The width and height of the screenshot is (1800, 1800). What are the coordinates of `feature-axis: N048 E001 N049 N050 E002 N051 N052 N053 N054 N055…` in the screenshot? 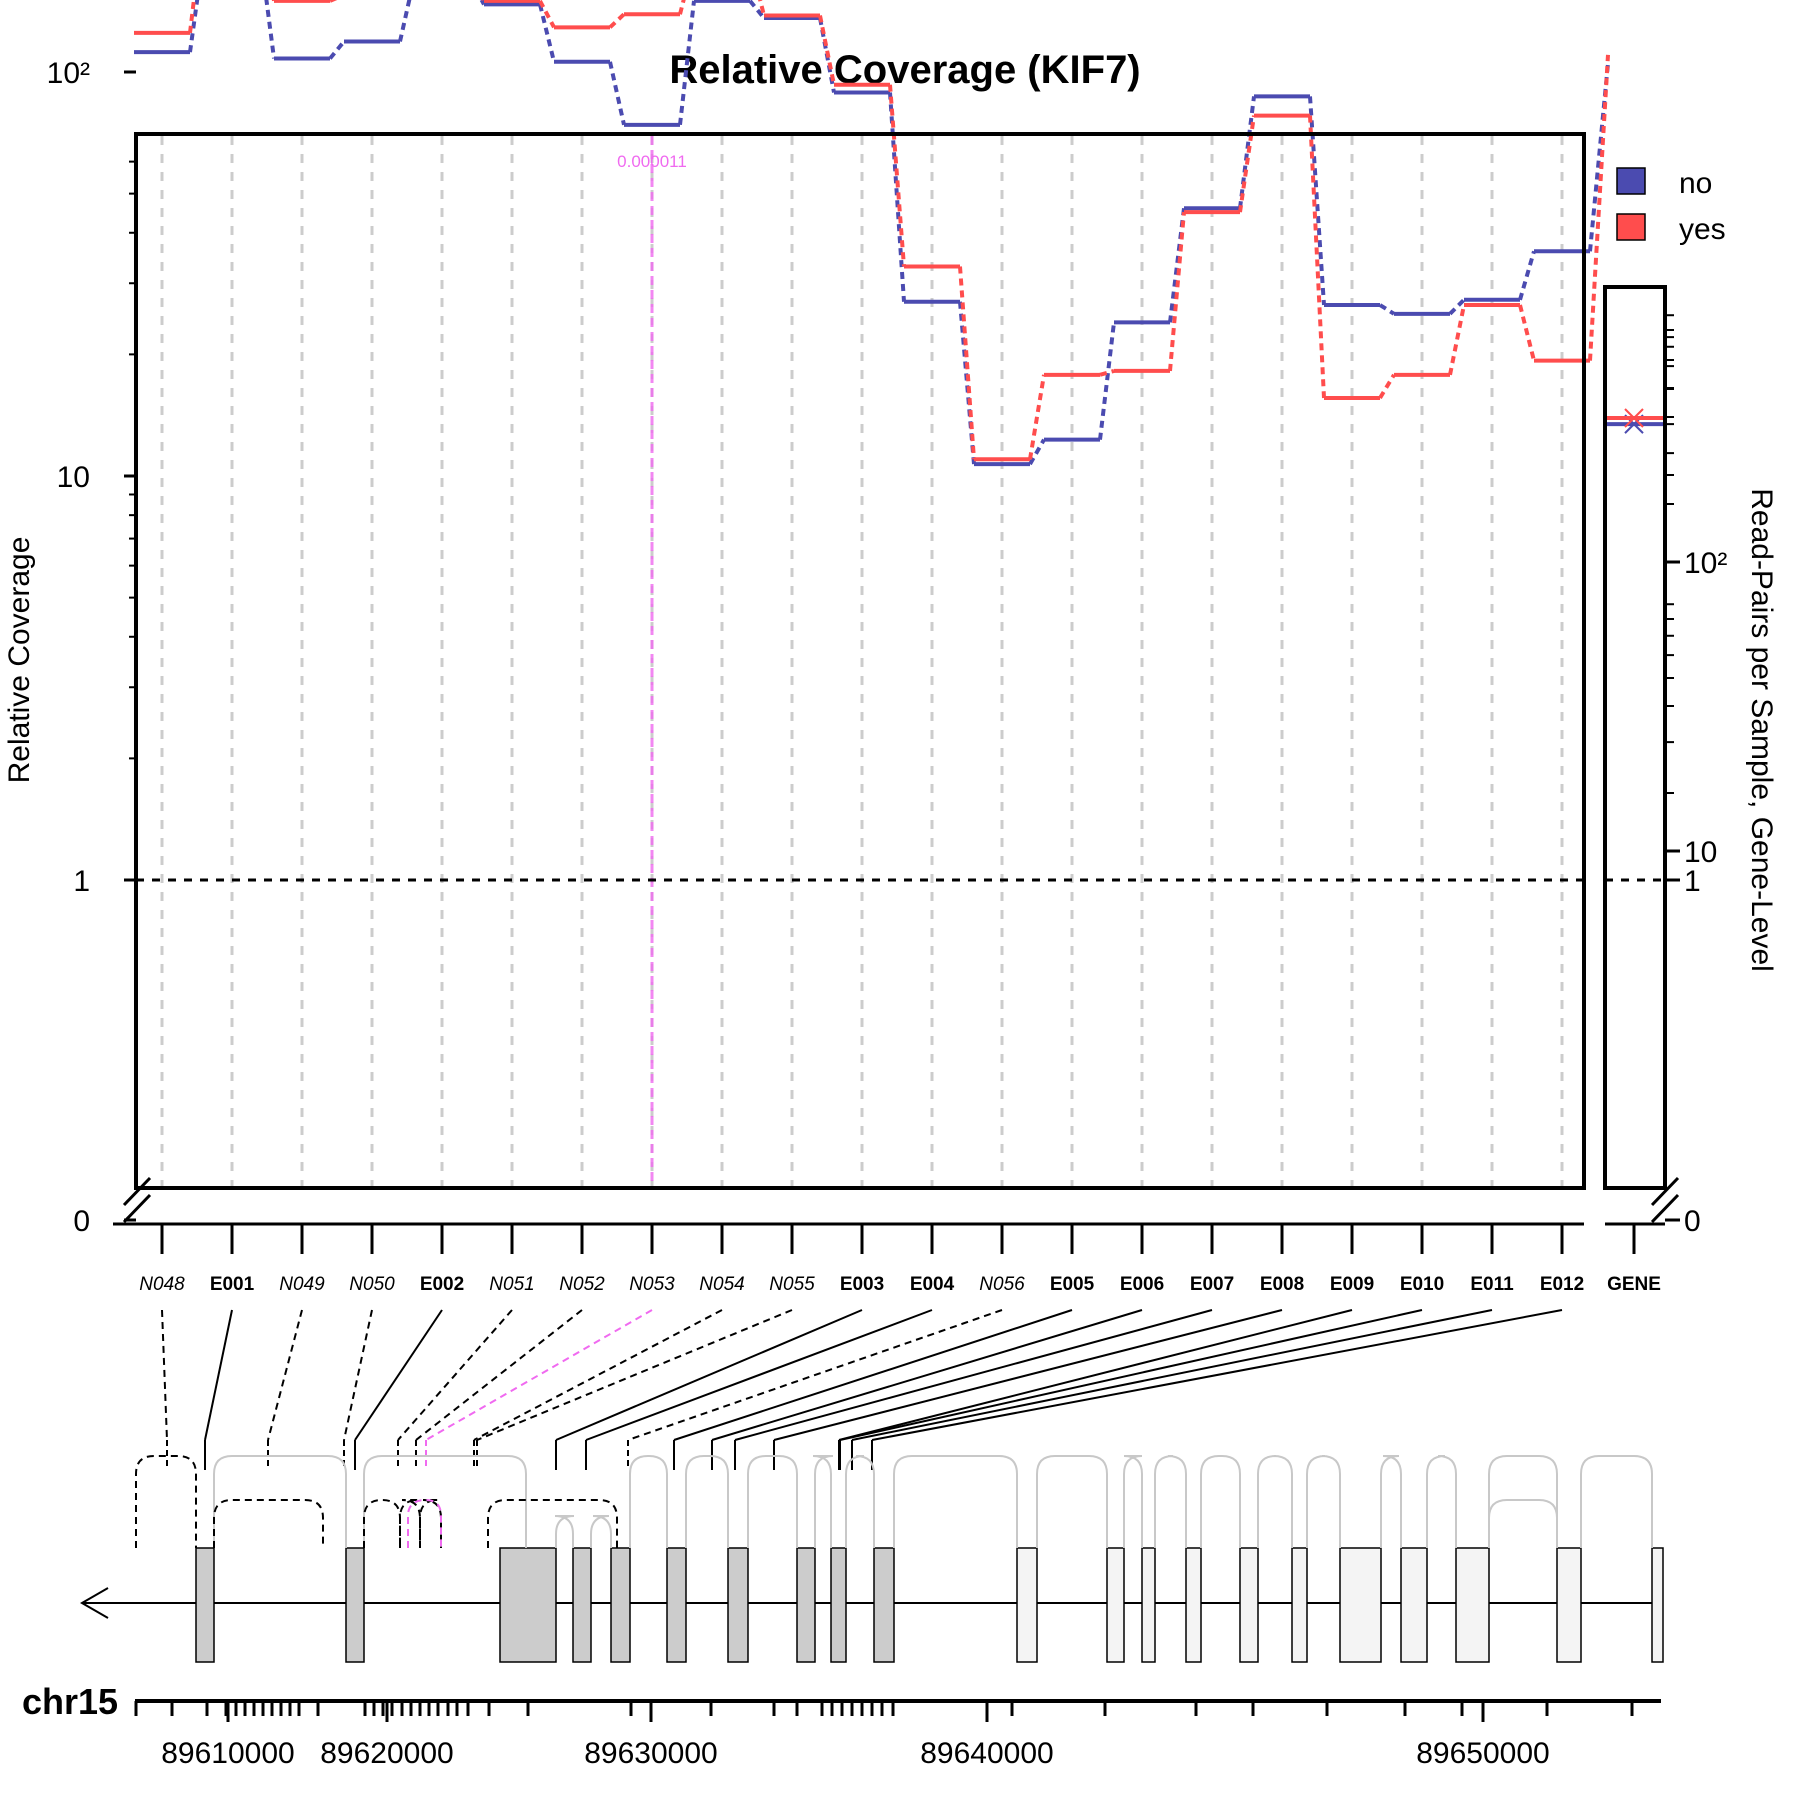 It's located at (889, 1258).